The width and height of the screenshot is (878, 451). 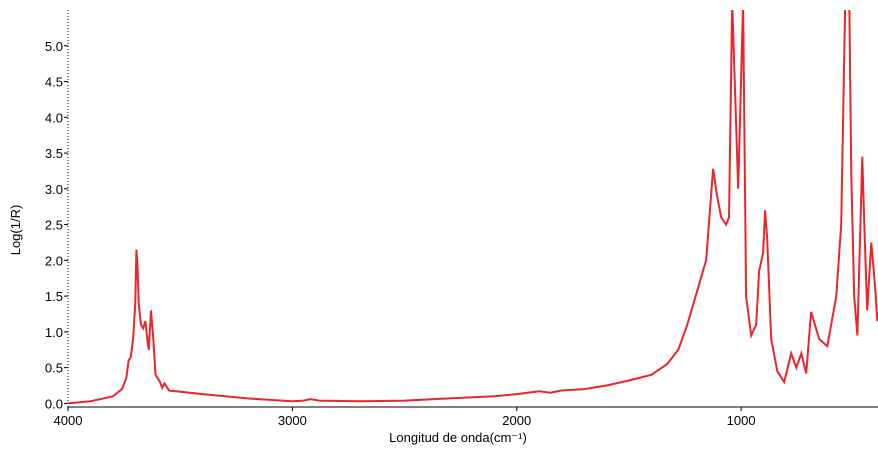 I want to click on y-tick-label: 4.5, so click(x=54, y=82).